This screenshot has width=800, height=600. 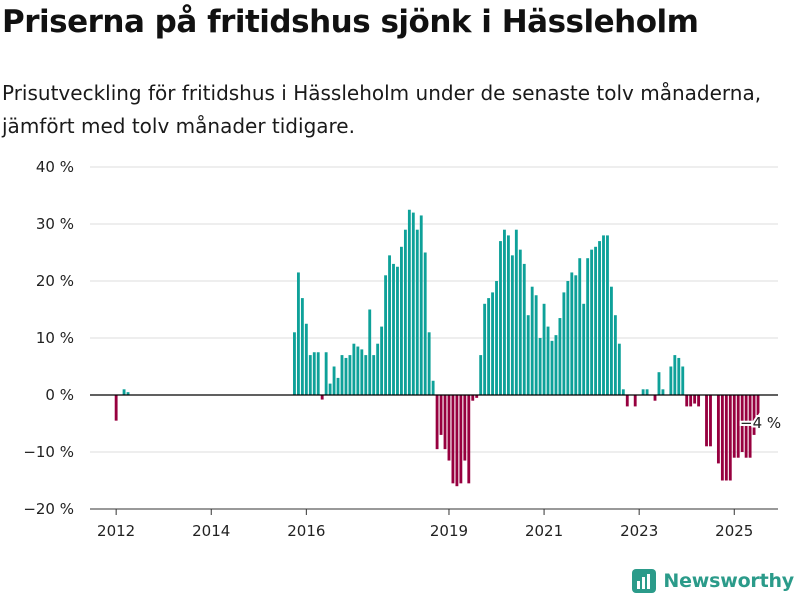 I want to click on x-axis: 2012 2014 2016 2019 2021 2023 2025, so click(x=434, y=524).